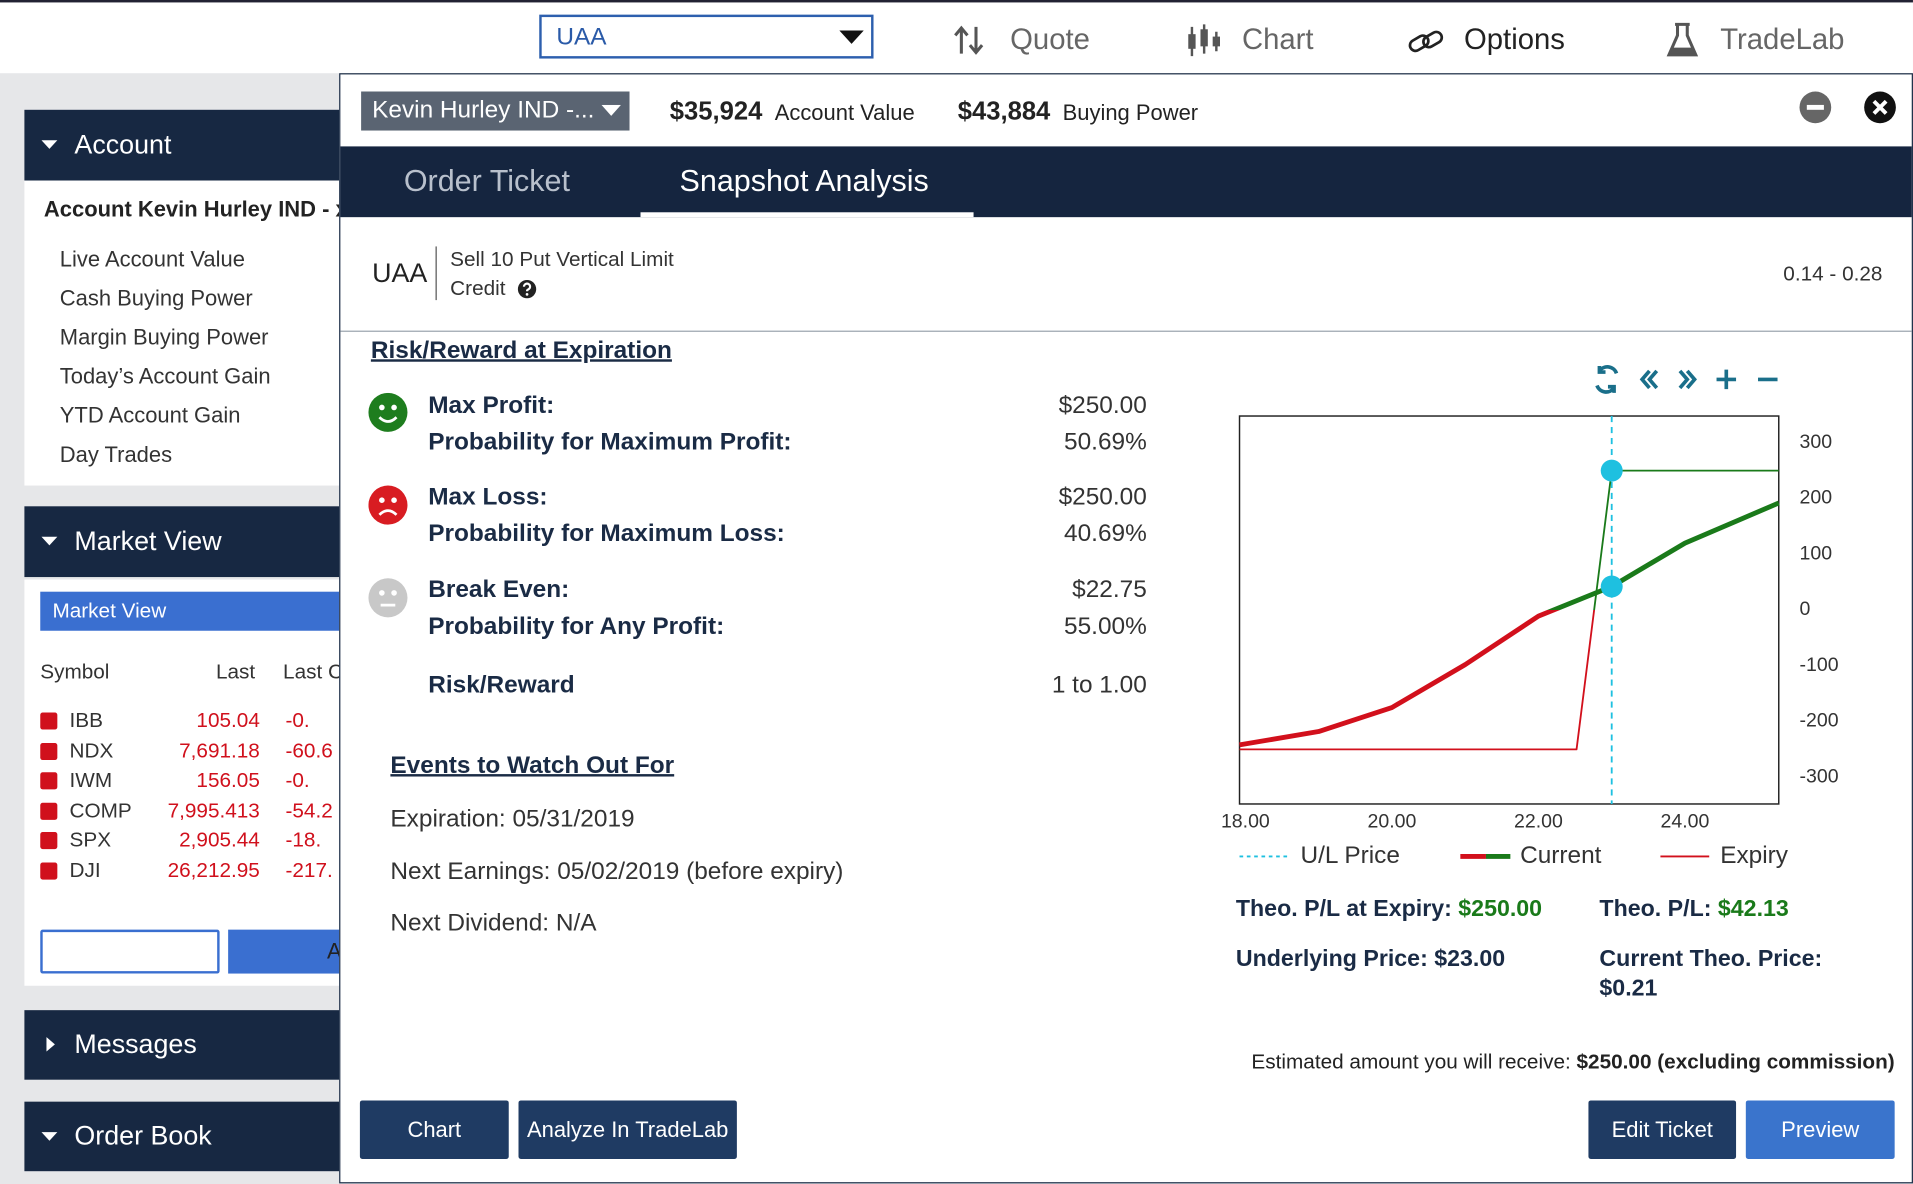 Image resolution: width=1913 pixels, height=1184 pixels. I want to click on event-item: Next Dividend: N/A, so click(493, 923).